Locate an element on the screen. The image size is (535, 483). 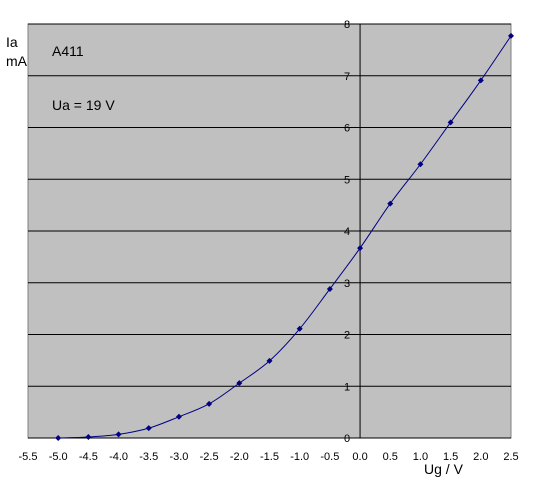
annotation-anode-voltage: Ua = 19 V is located at coordinates (83, 105).